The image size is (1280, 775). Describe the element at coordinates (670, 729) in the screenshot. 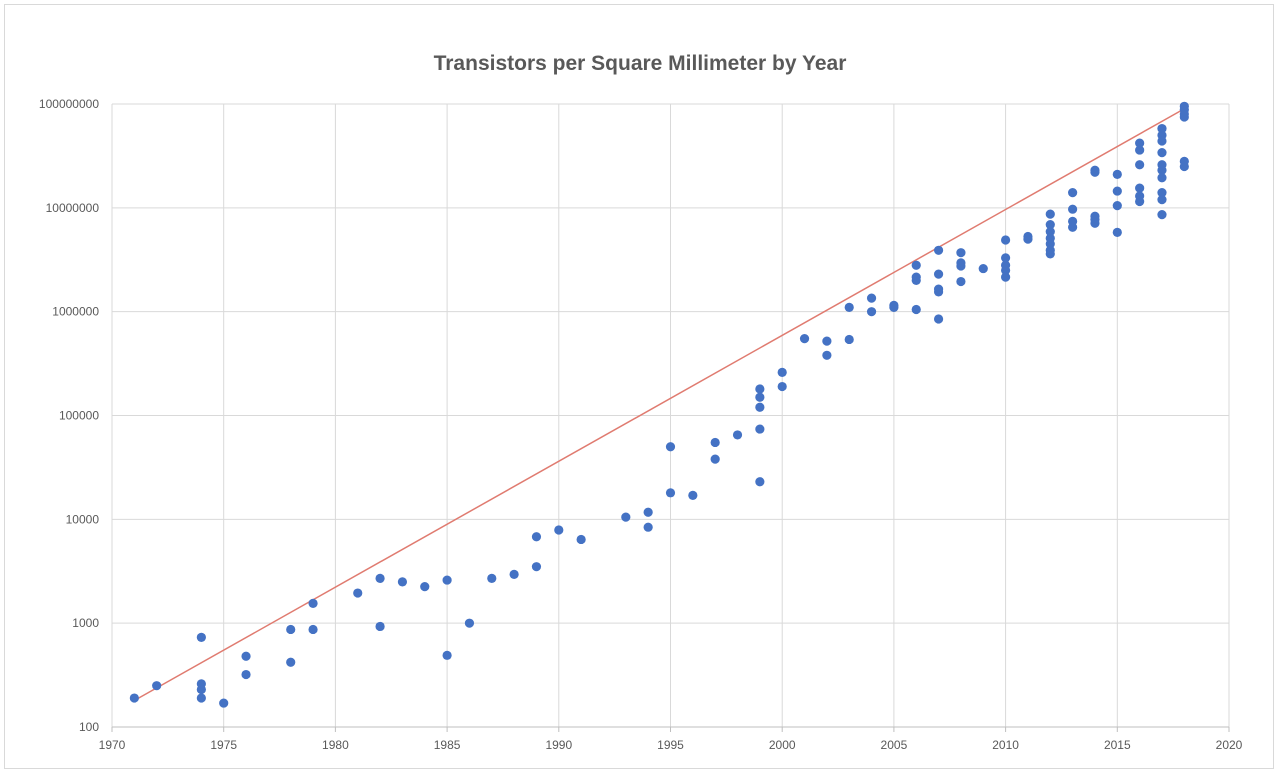

I see `axes` at that location.